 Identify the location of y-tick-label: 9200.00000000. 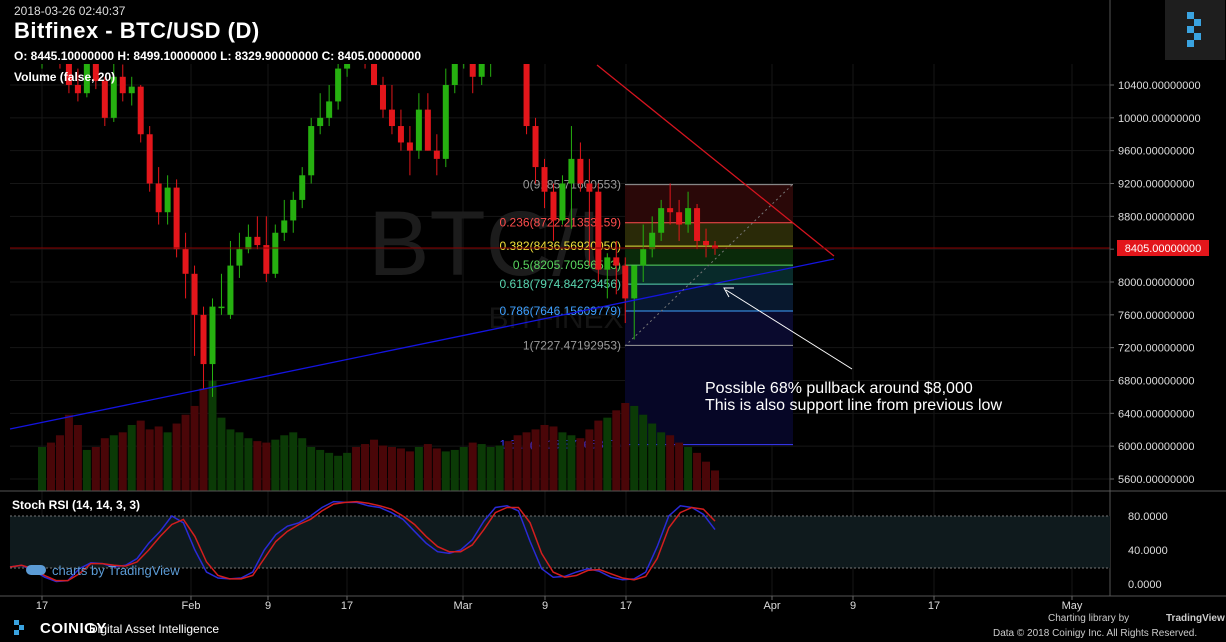
(1156, 185).